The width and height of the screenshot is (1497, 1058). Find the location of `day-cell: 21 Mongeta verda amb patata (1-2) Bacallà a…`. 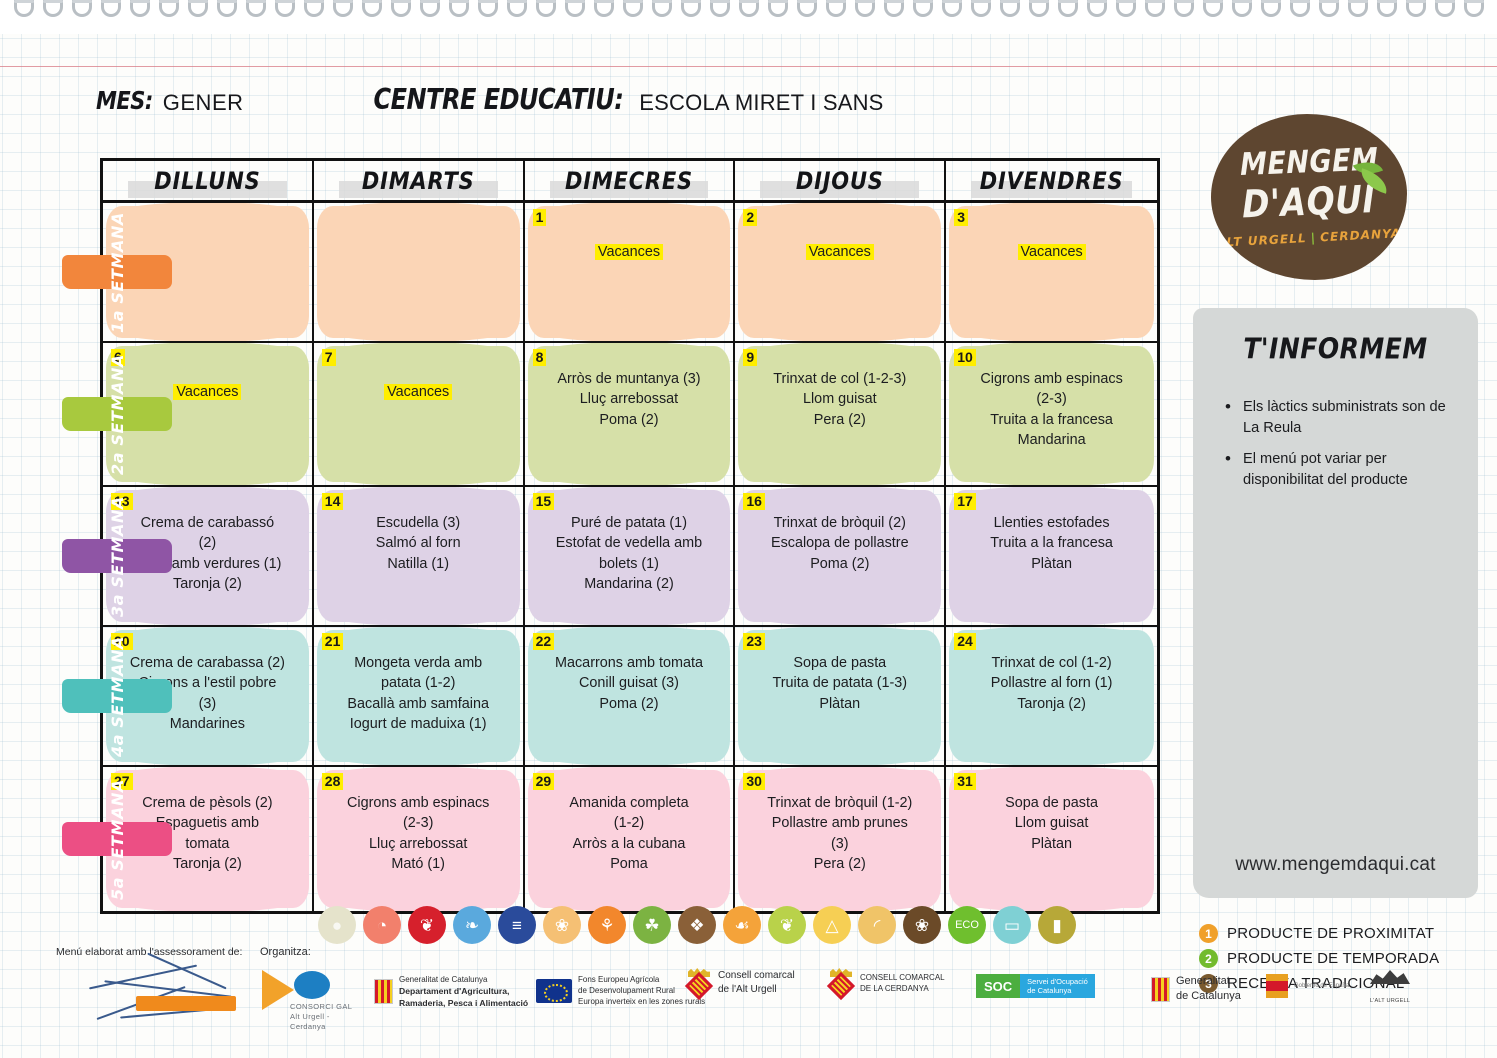

day-cell: 21 Mongeta verda amb patata (1-2) Bacallà a… is located at coordinates (419, 696).